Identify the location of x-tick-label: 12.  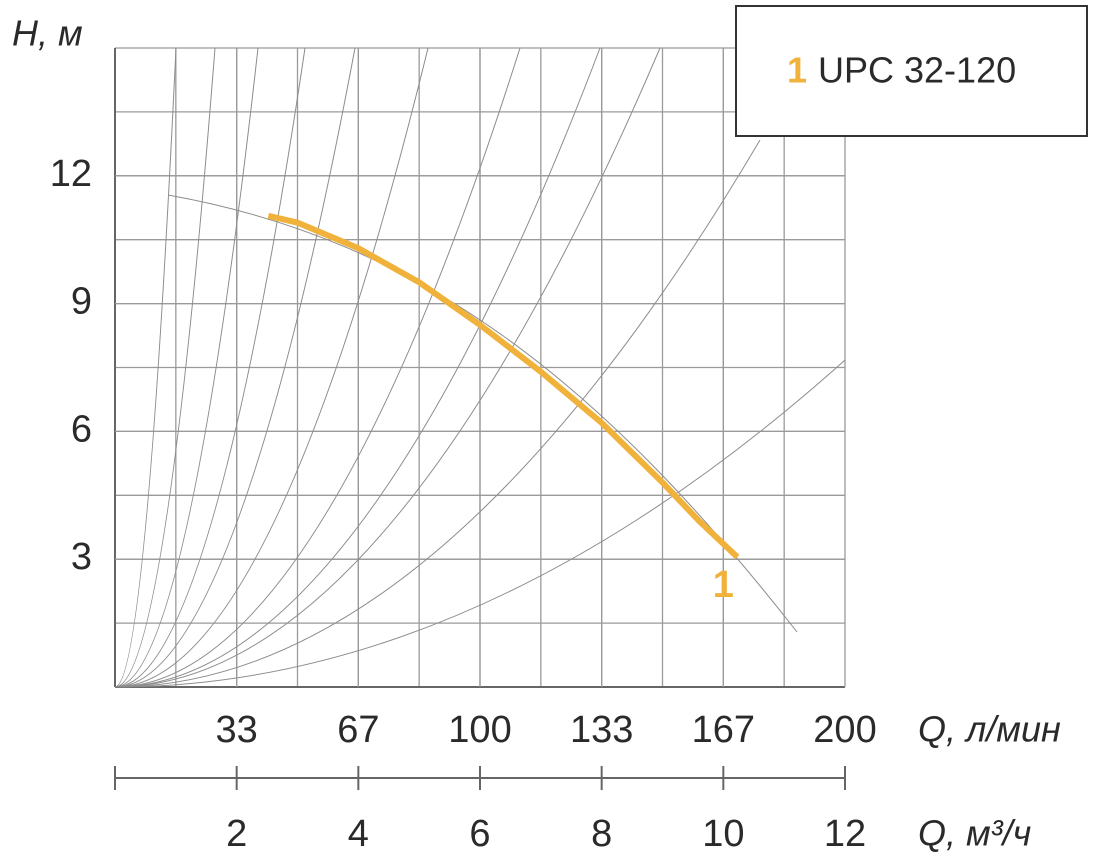
(845, 834).